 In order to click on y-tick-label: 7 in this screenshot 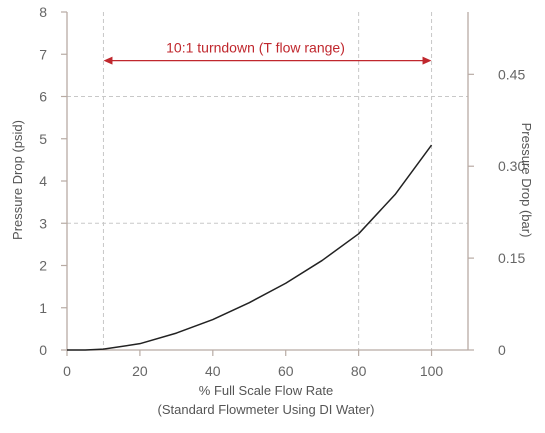, I will do `click(43, 54)`.